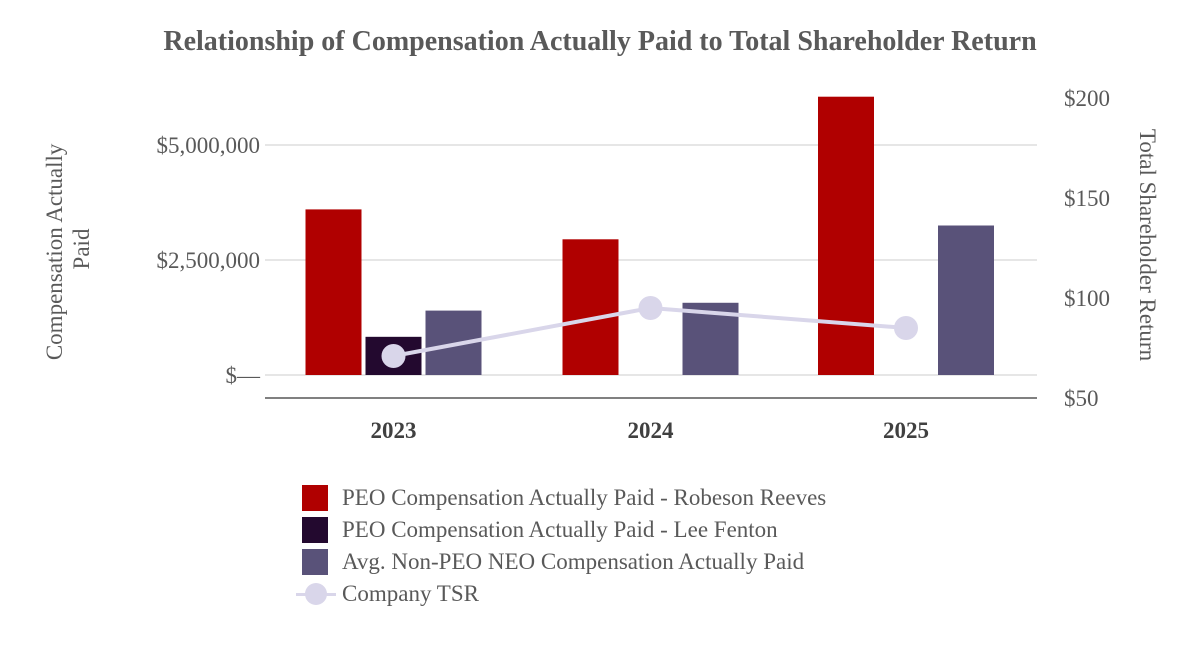  What do you see at coordinates (651, 430) in the screenshot?
I see `x-category-label: 2024` at bounding box center [651, 430].